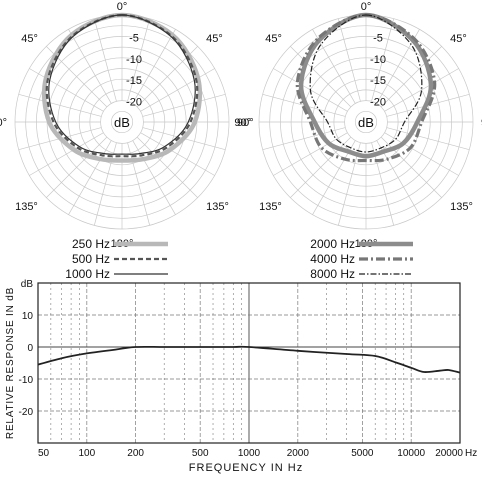 The width and height of the screenshot is (482, 477). I want to click on x-tick-label: 5000, so click(362, 453).